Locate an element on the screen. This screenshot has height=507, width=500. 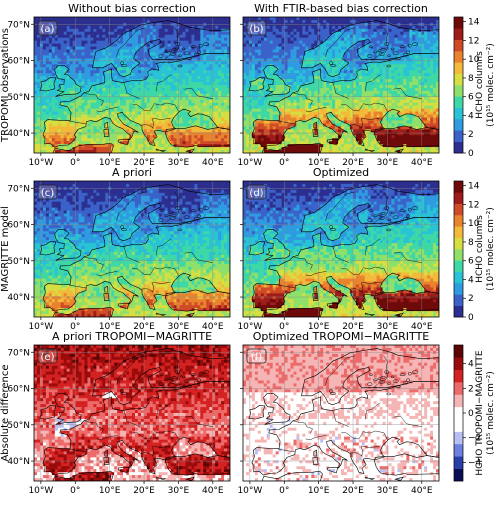
panel-title: Optimized TROPOMI−MAGRITTE is located at coordinates (341, 336).